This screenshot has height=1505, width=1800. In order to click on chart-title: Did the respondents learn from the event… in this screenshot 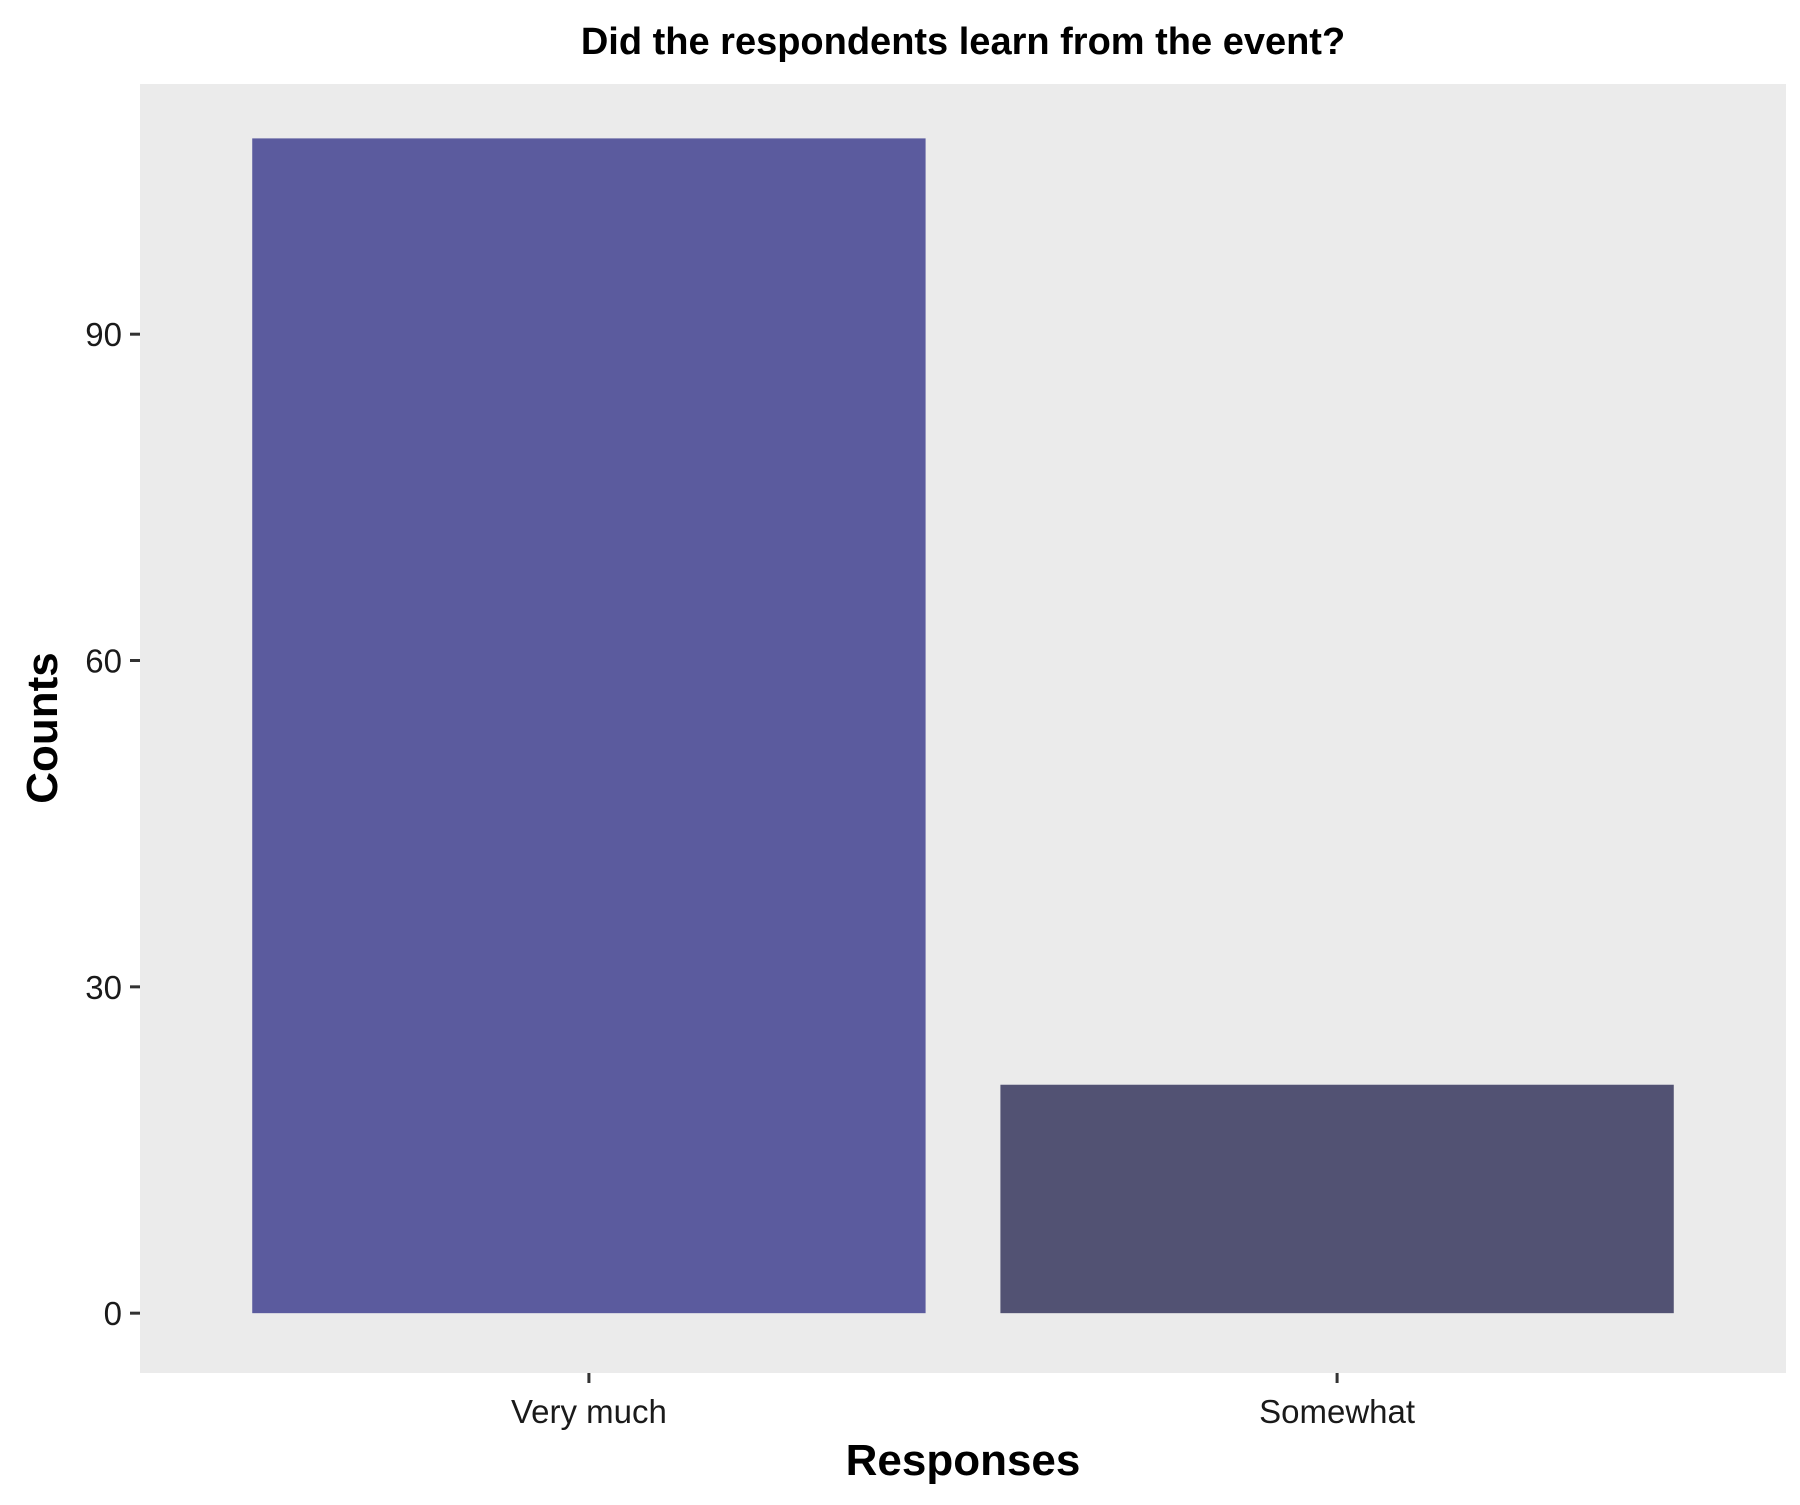, I will do `click(963, 42)`.